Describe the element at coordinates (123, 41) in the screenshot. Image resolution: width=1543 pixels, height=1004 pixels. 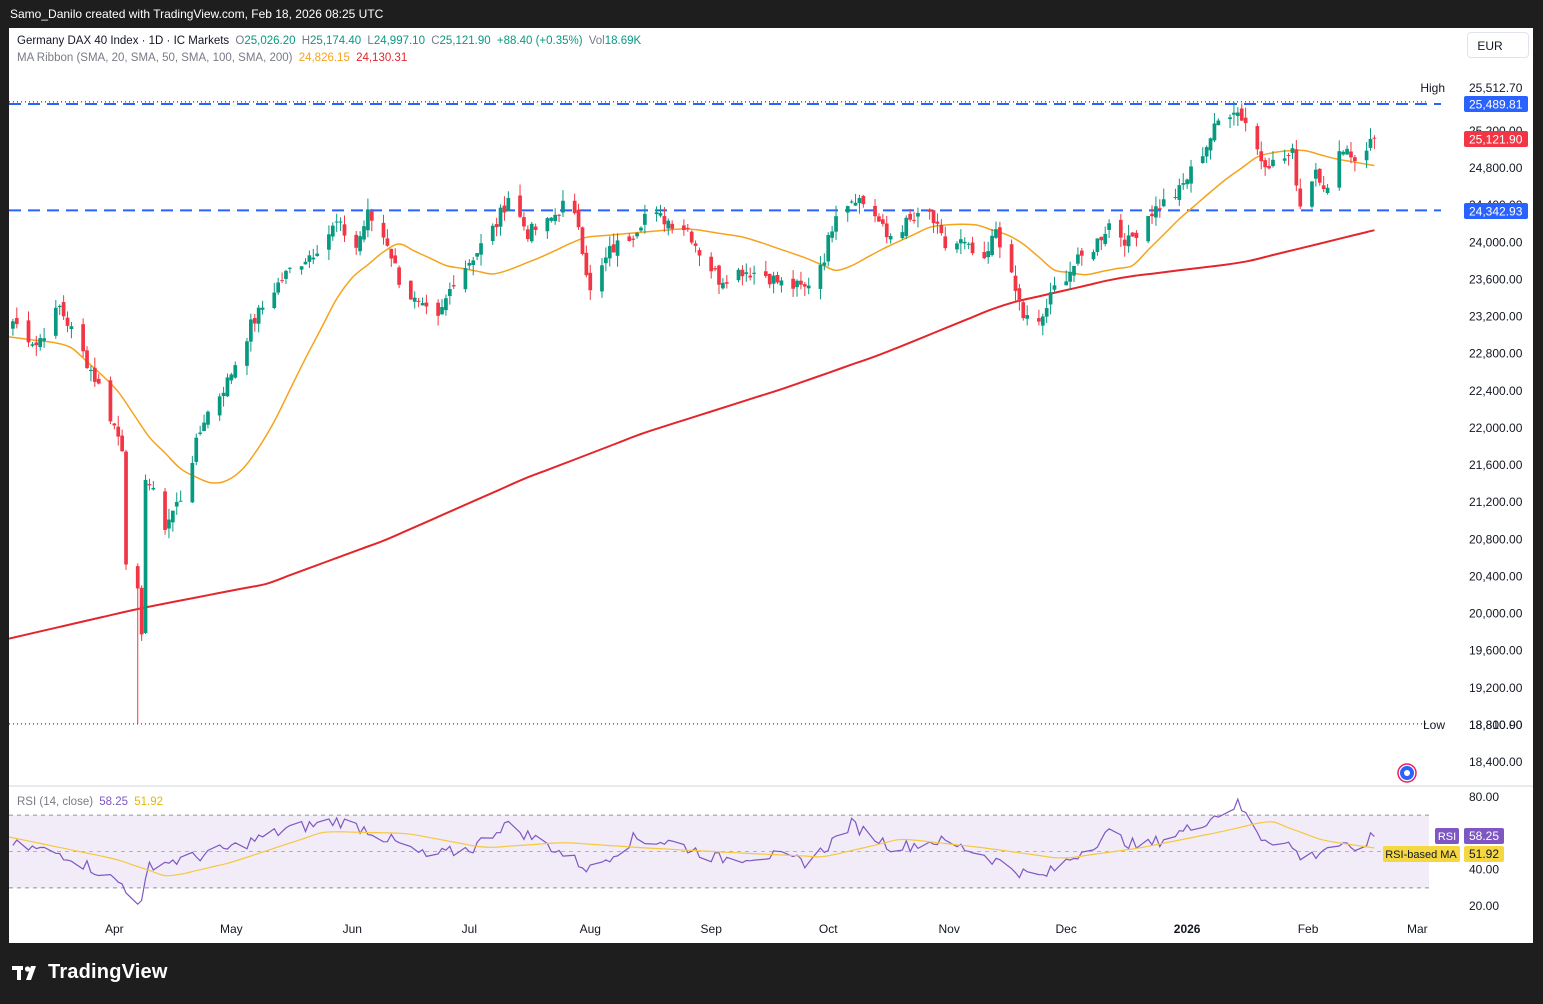
I see `symbol-title: Germany DAX 40 Index · 1D · IC Markets` at that location.